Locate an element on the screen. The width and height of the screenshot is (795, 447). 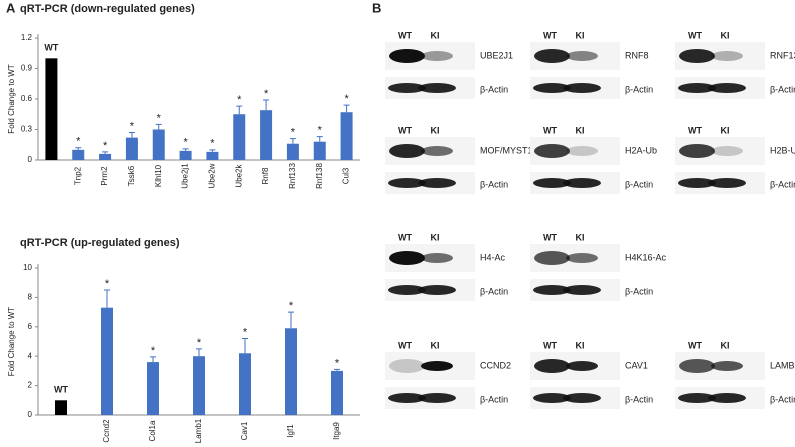
blot-target-label: RNF138 is located at coordinates (782, 55).